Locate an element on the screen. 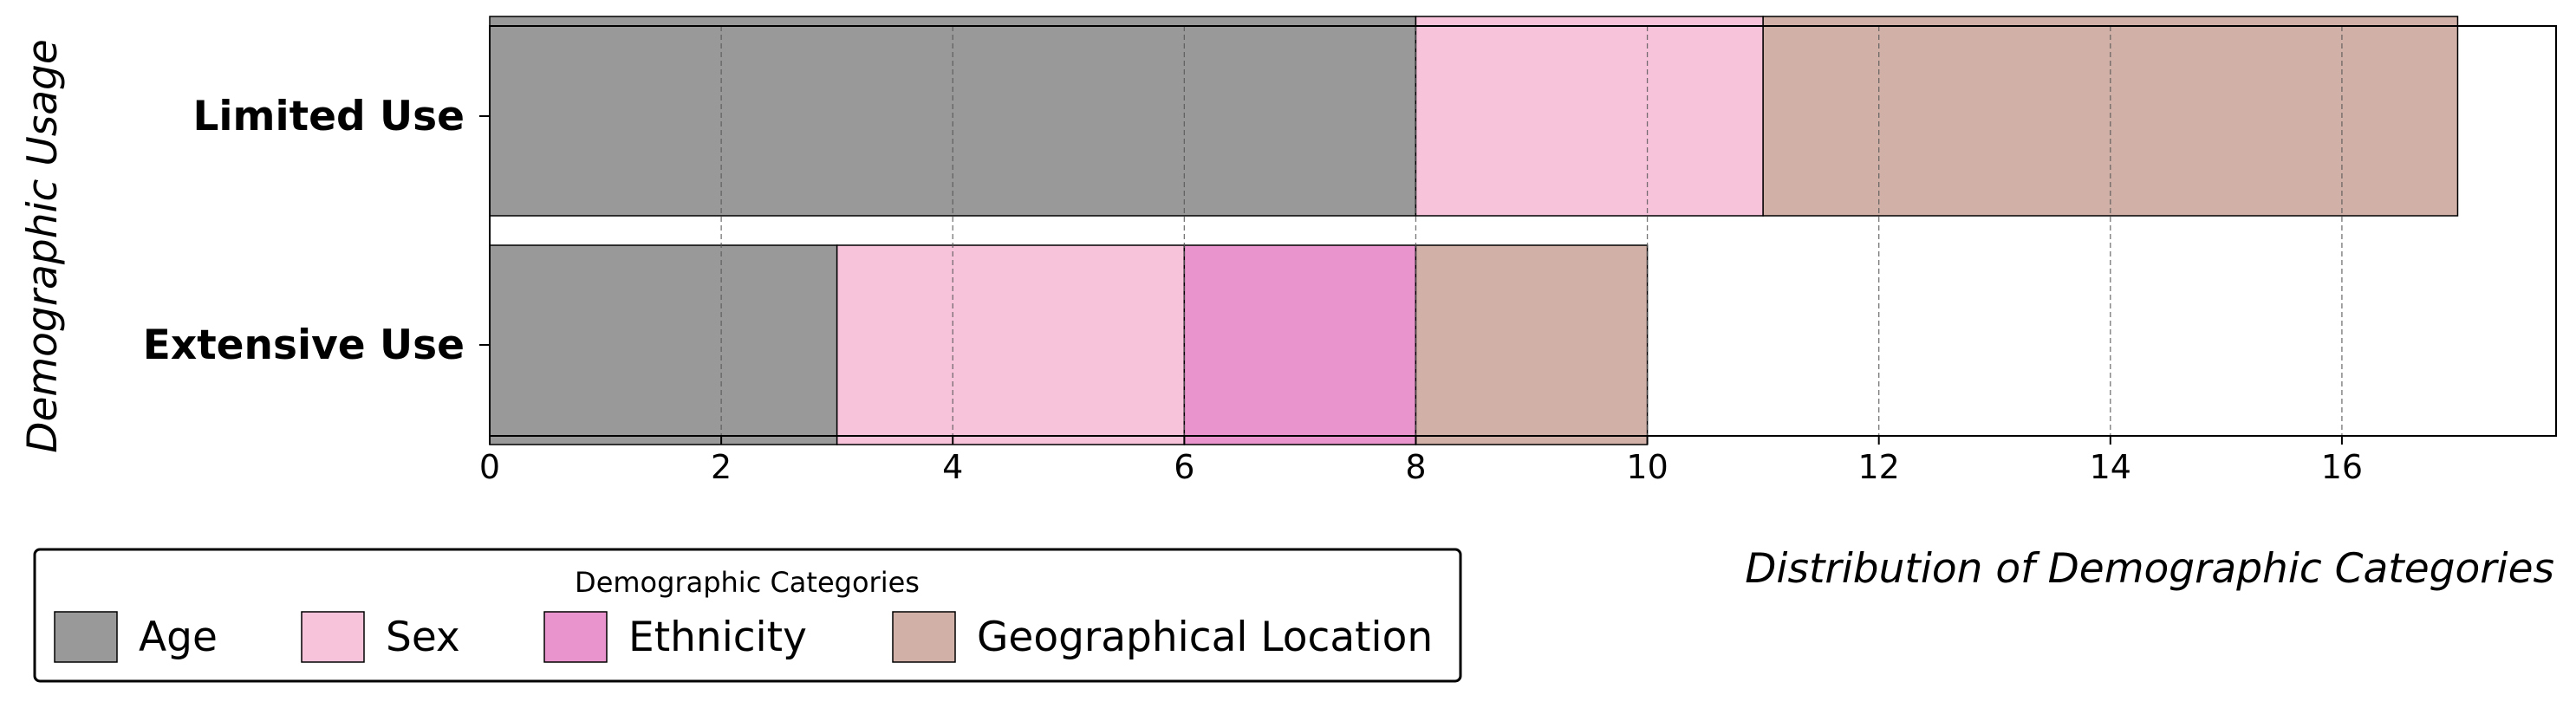 The height and width of the screenshot is (708, 2576). bar-geographical-location-extensive-use is located at coordinates (1532, 345).